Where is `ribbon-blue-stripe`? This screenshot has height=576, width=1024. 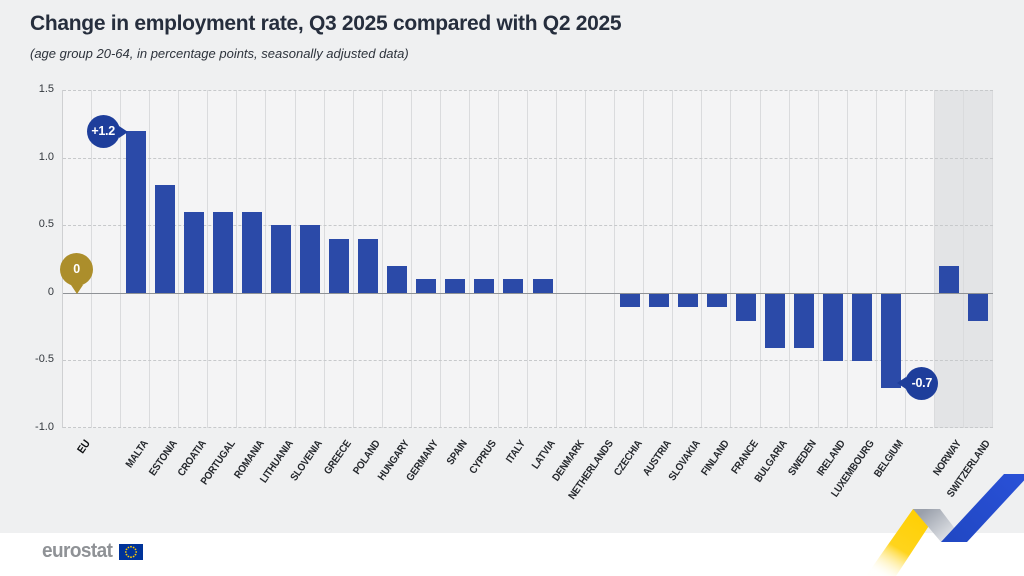 ribbon-blue-stripe is located at coordinates (982, 508).